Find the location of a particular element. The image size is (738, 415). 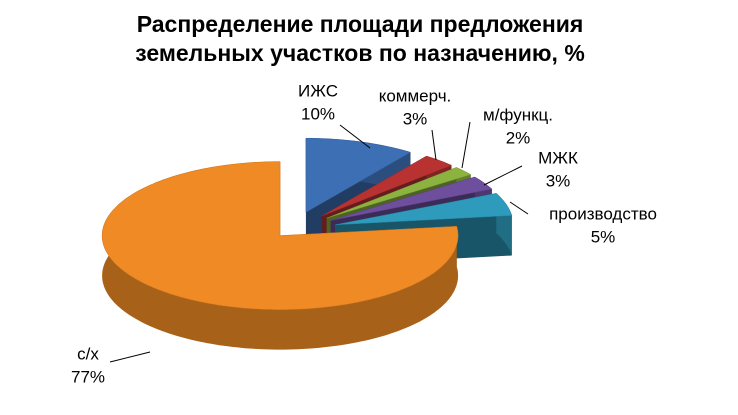

slice-label: коммерч. is located at coordinates (415, 95).